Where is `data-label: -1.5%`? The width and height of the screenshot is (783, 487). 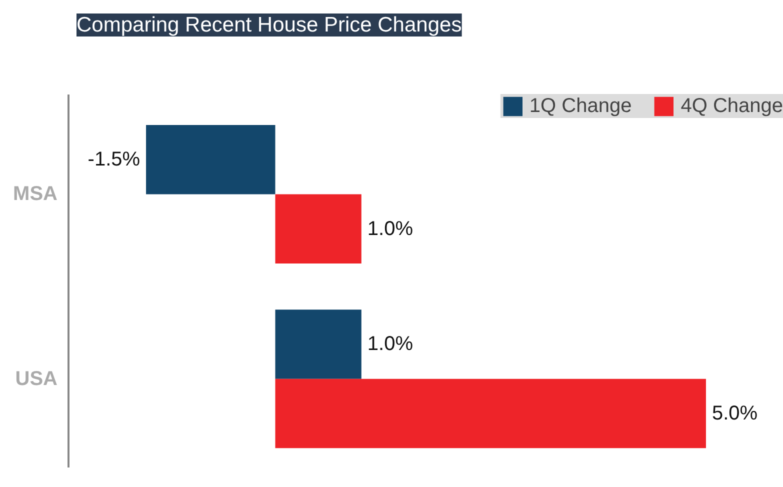 data-label: -1.5% is located at coordinates (114, 159).